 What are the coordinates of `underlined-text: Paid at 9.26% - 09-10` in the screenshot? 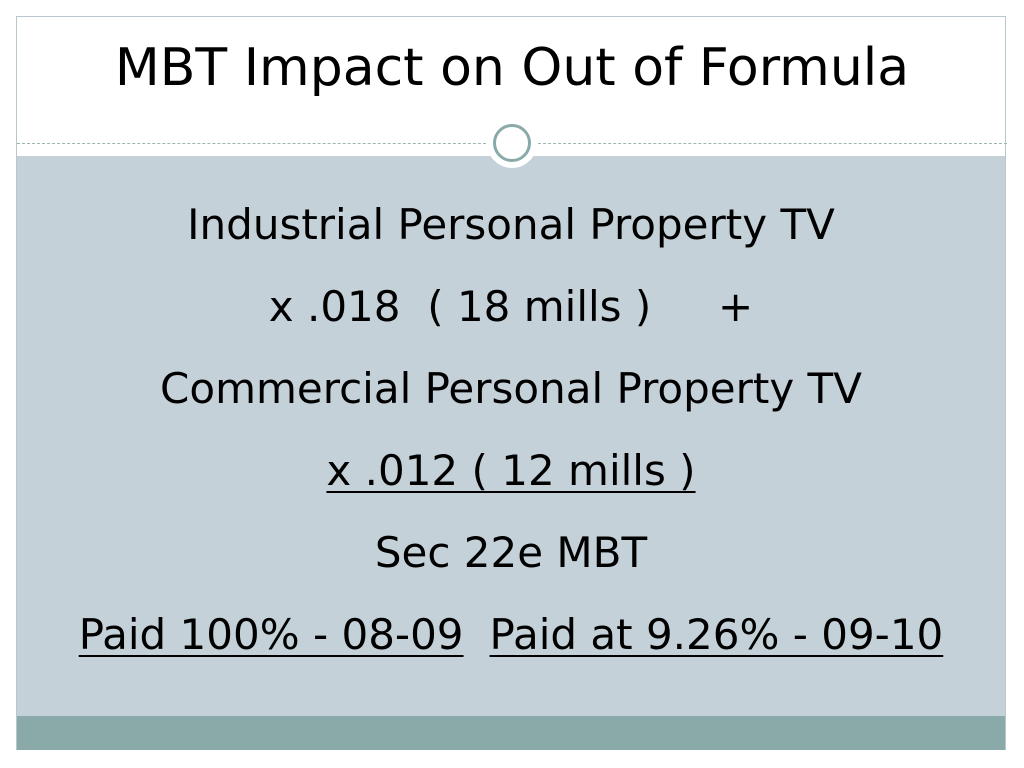 It's located at (716, 634).